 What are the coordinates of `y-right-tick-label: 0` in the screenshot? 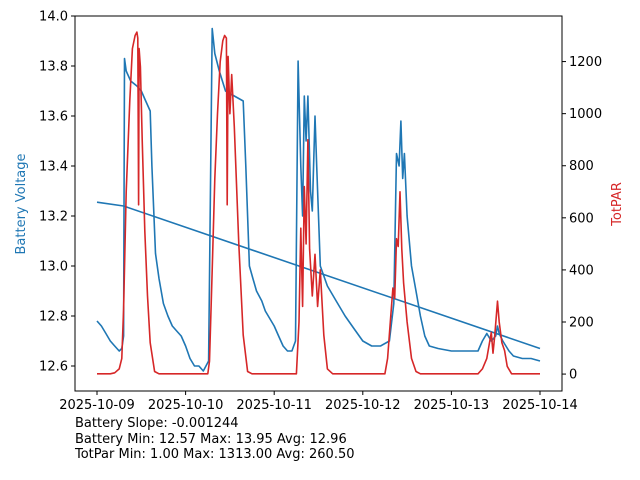 It's located at (573, 375).